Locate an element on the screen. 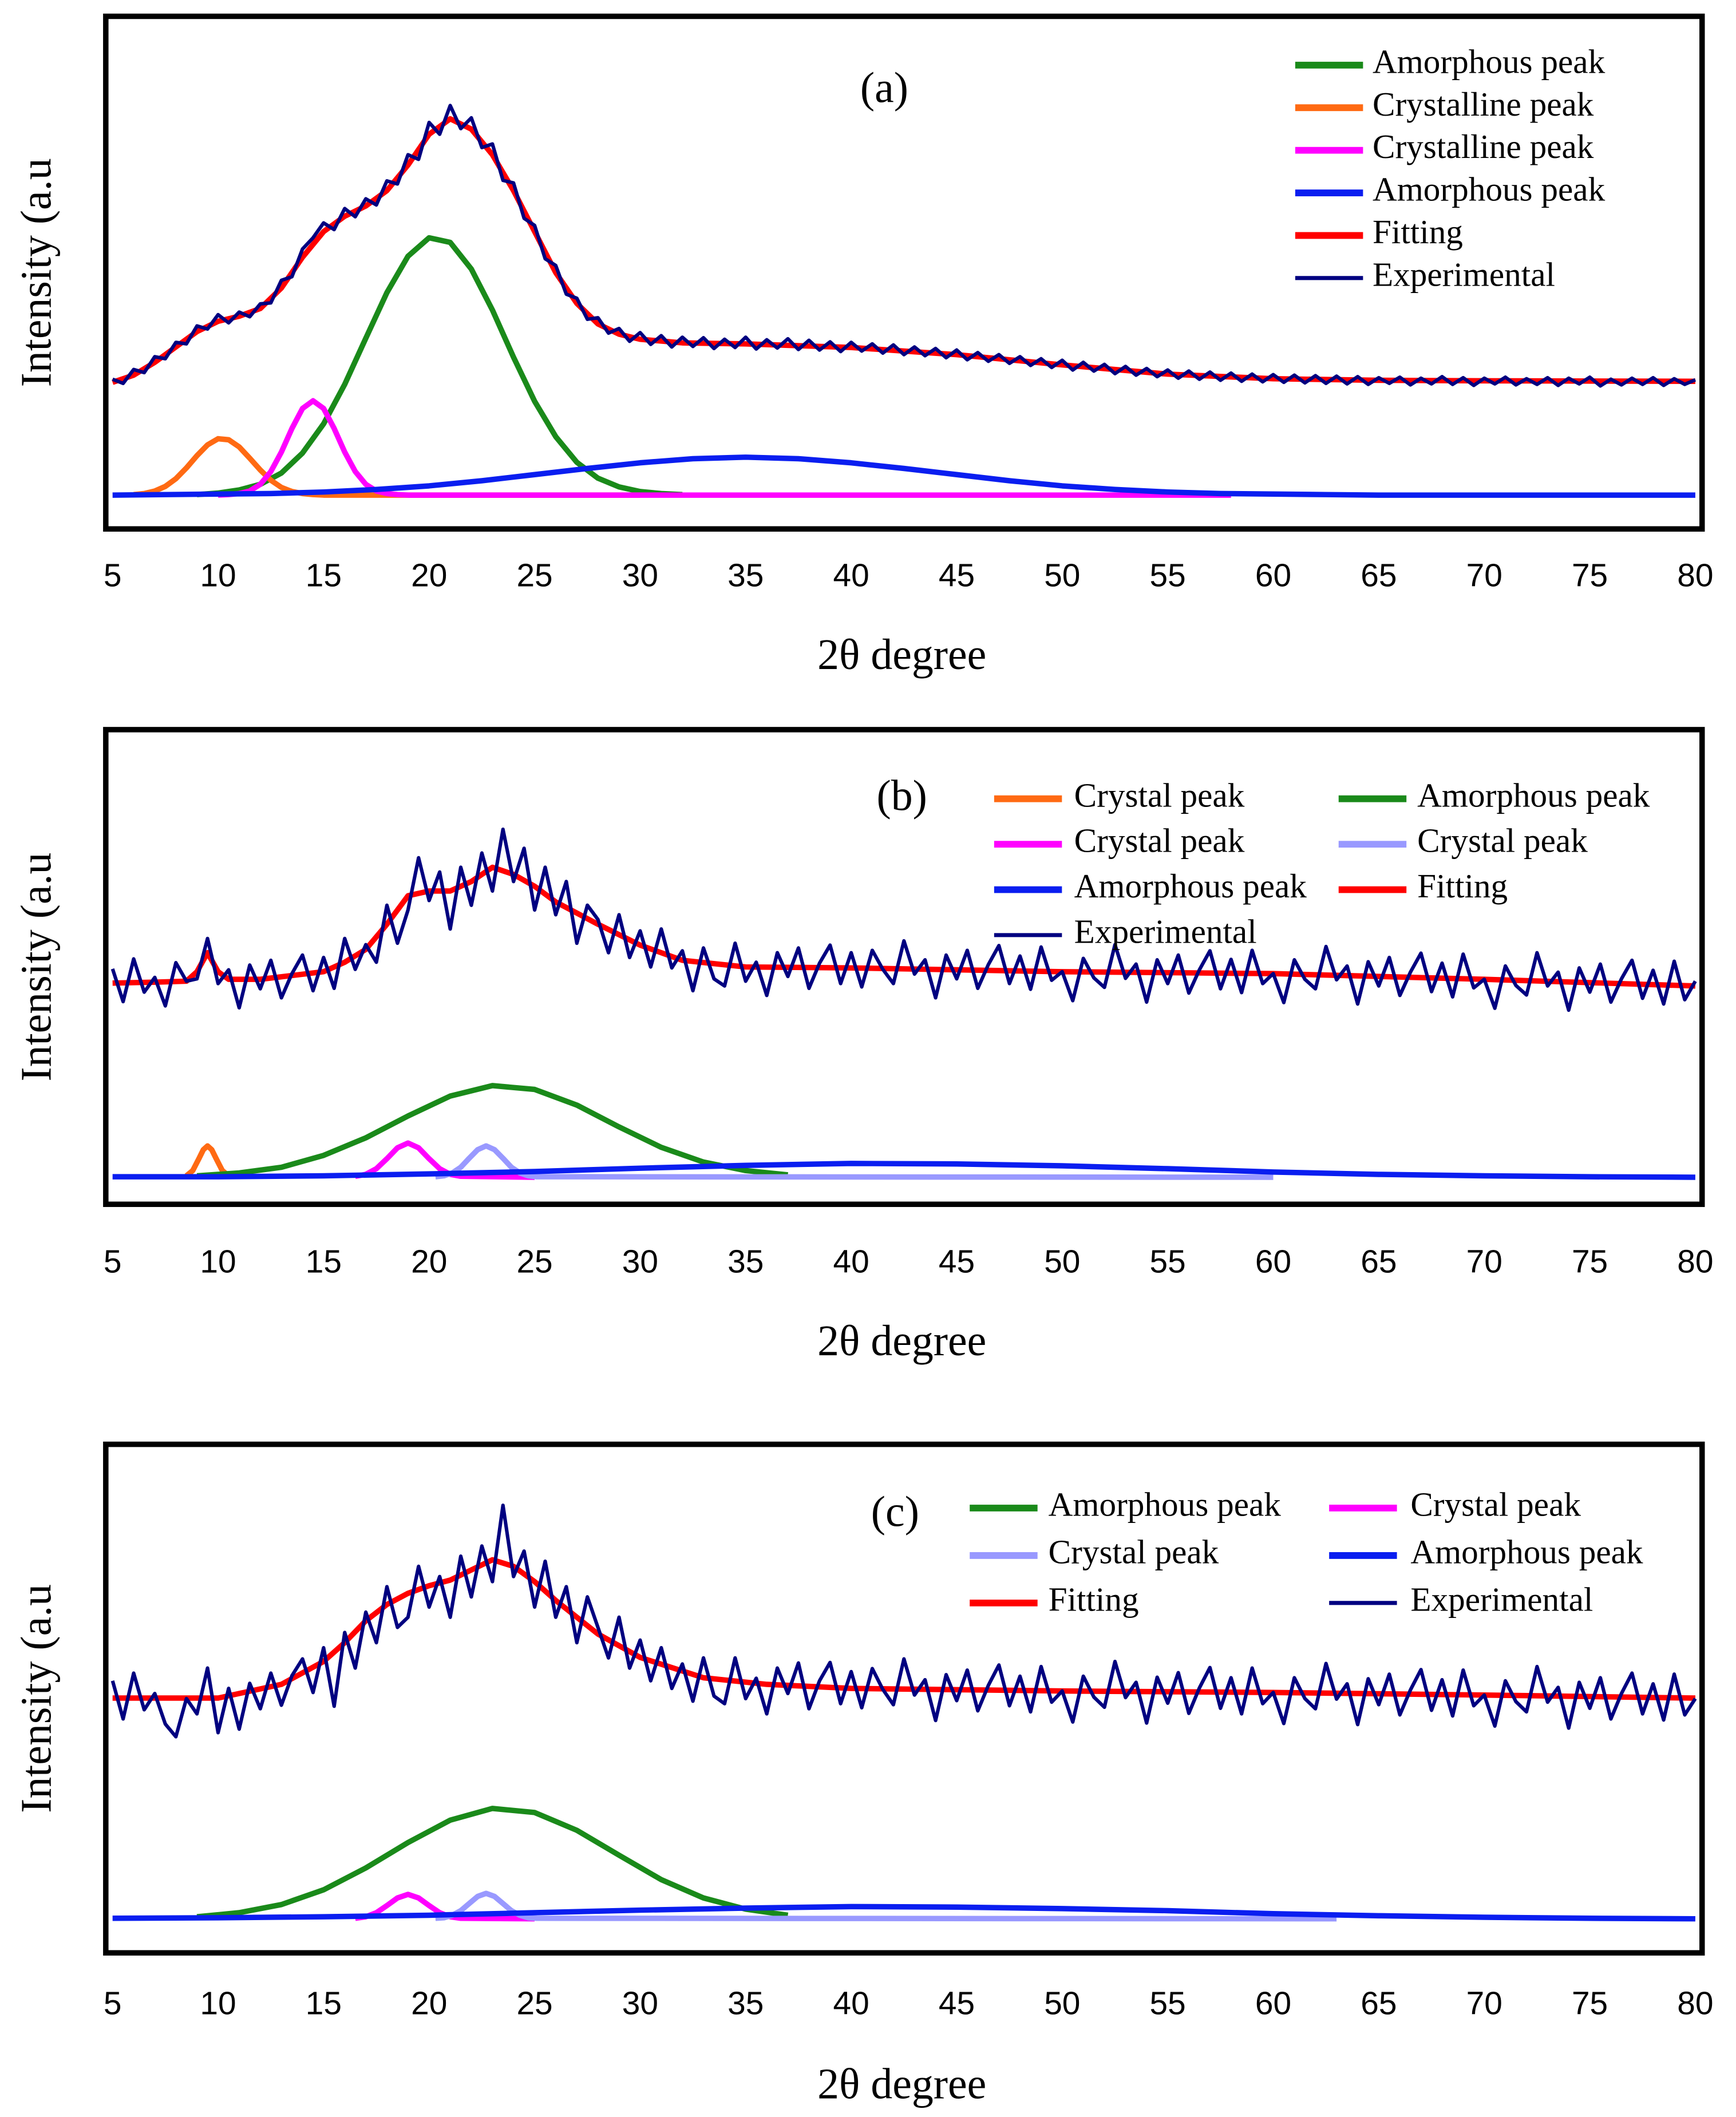 The height and width of the screenshot is (2117, 1736). panel-label: (c) is located at coordinates (895, 1512).